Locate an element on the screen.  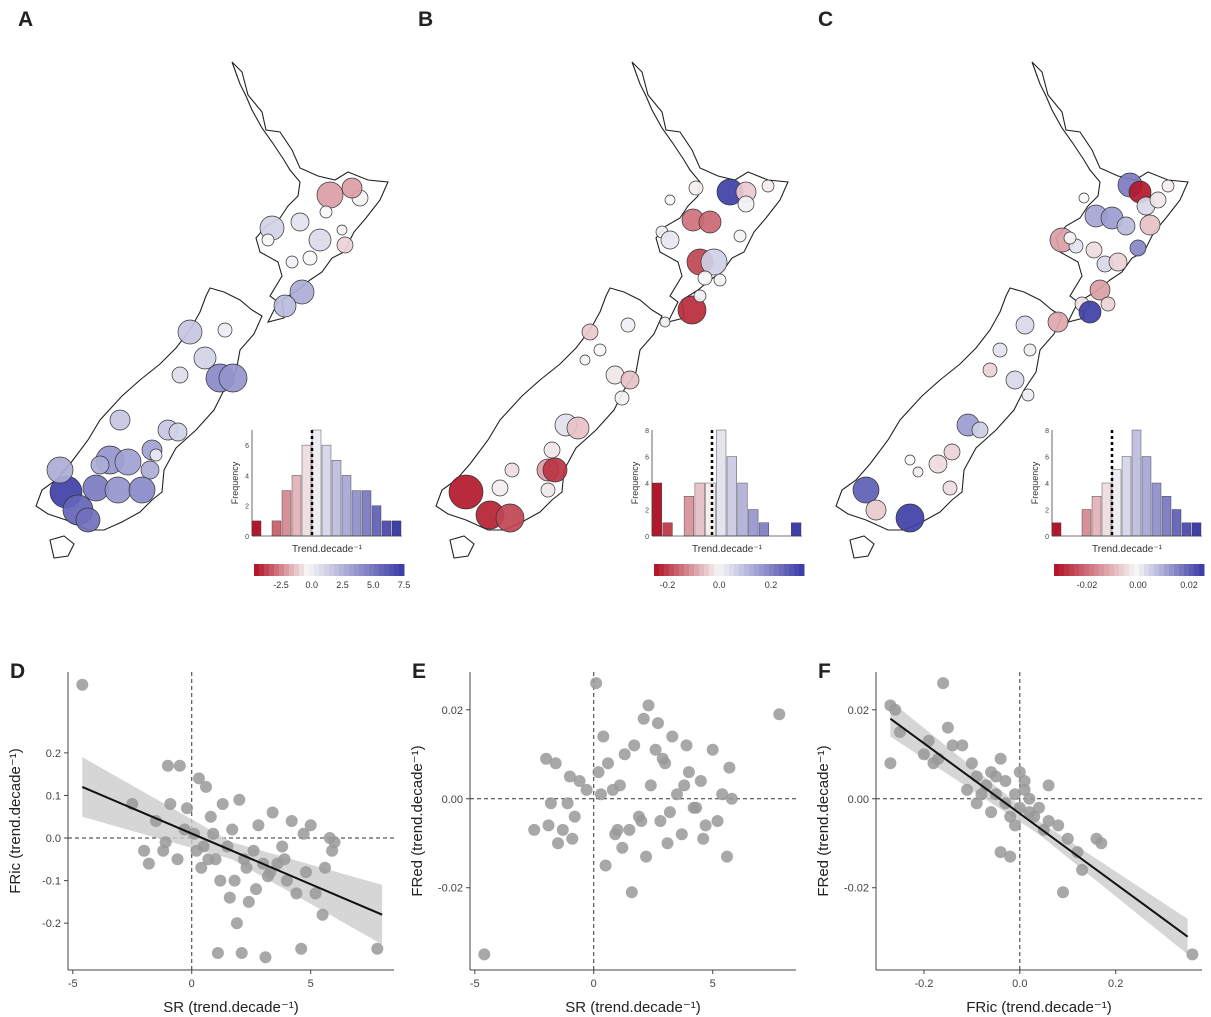
colorbar-tick: 0.02 is located at coordinates (1189, 585).